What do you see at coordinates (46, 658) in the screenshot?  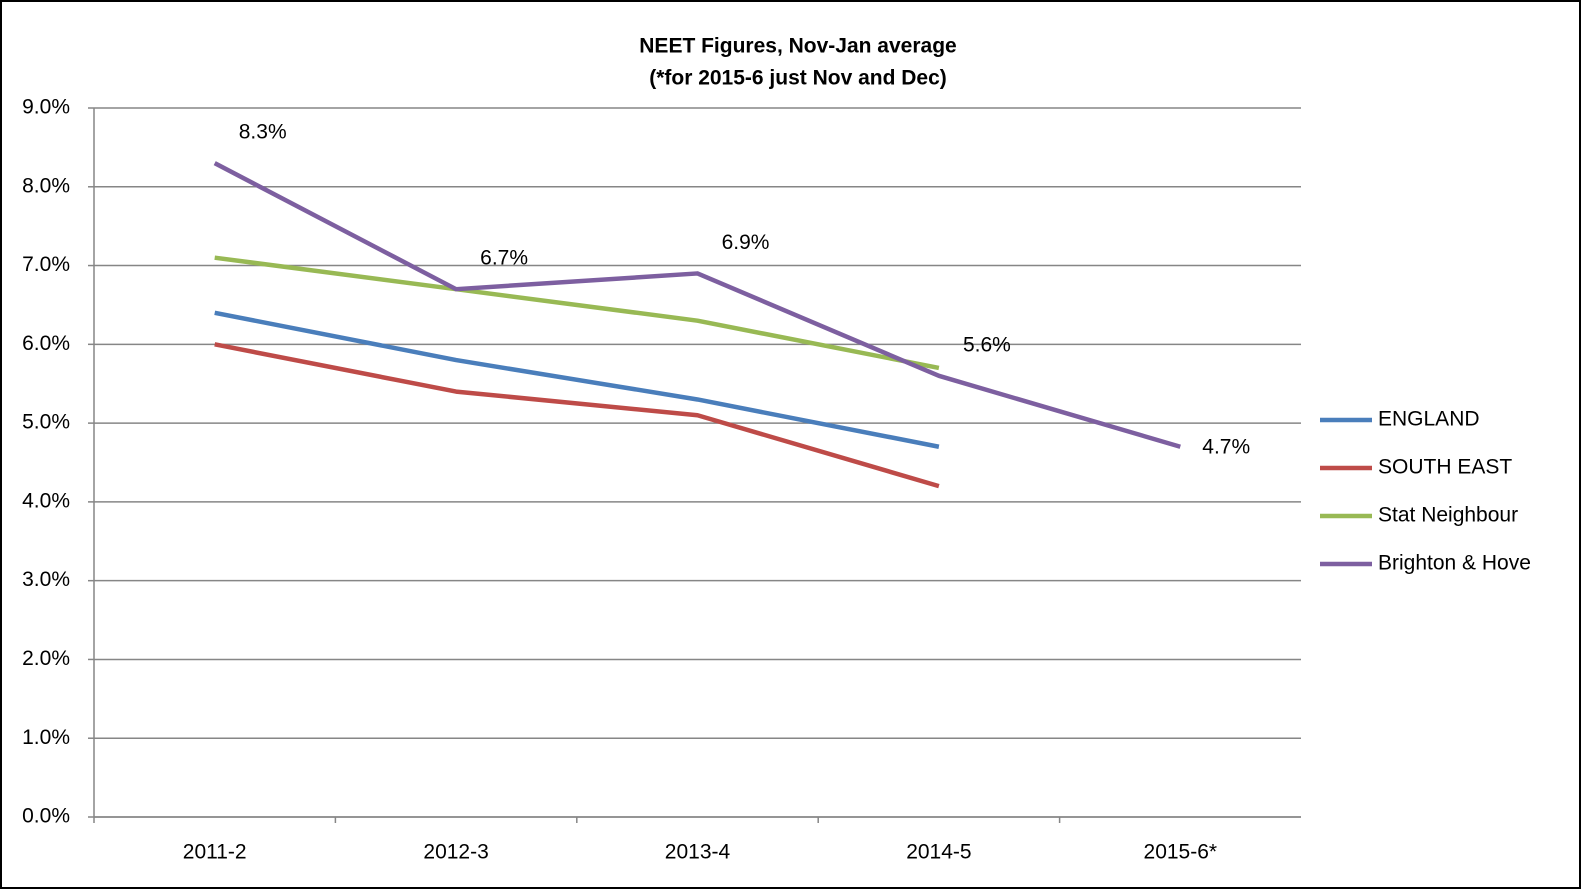 I see `y-tick-label: 2.0%` at bounding box center [46, 658].